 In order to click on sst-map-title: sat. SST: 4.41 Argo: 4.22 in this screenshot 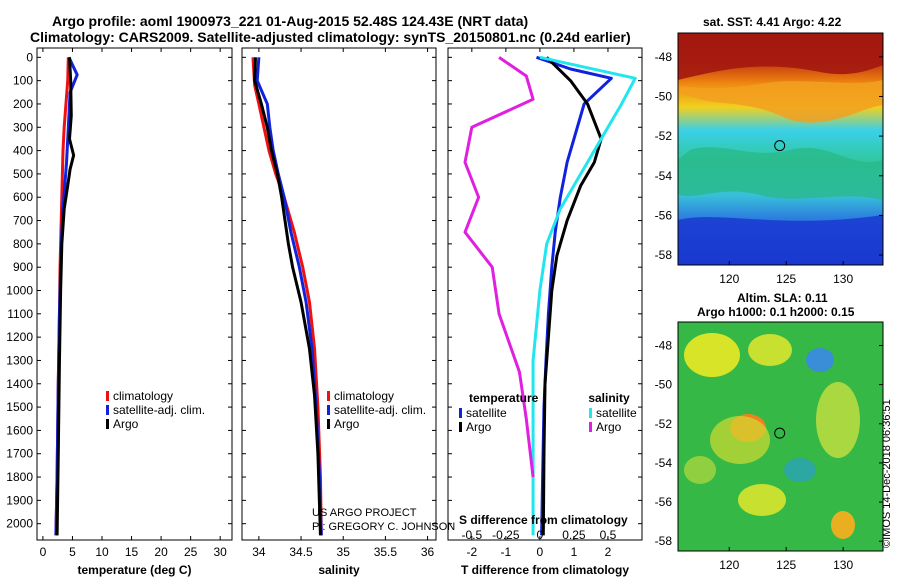, I will do `click(772, 22)`.